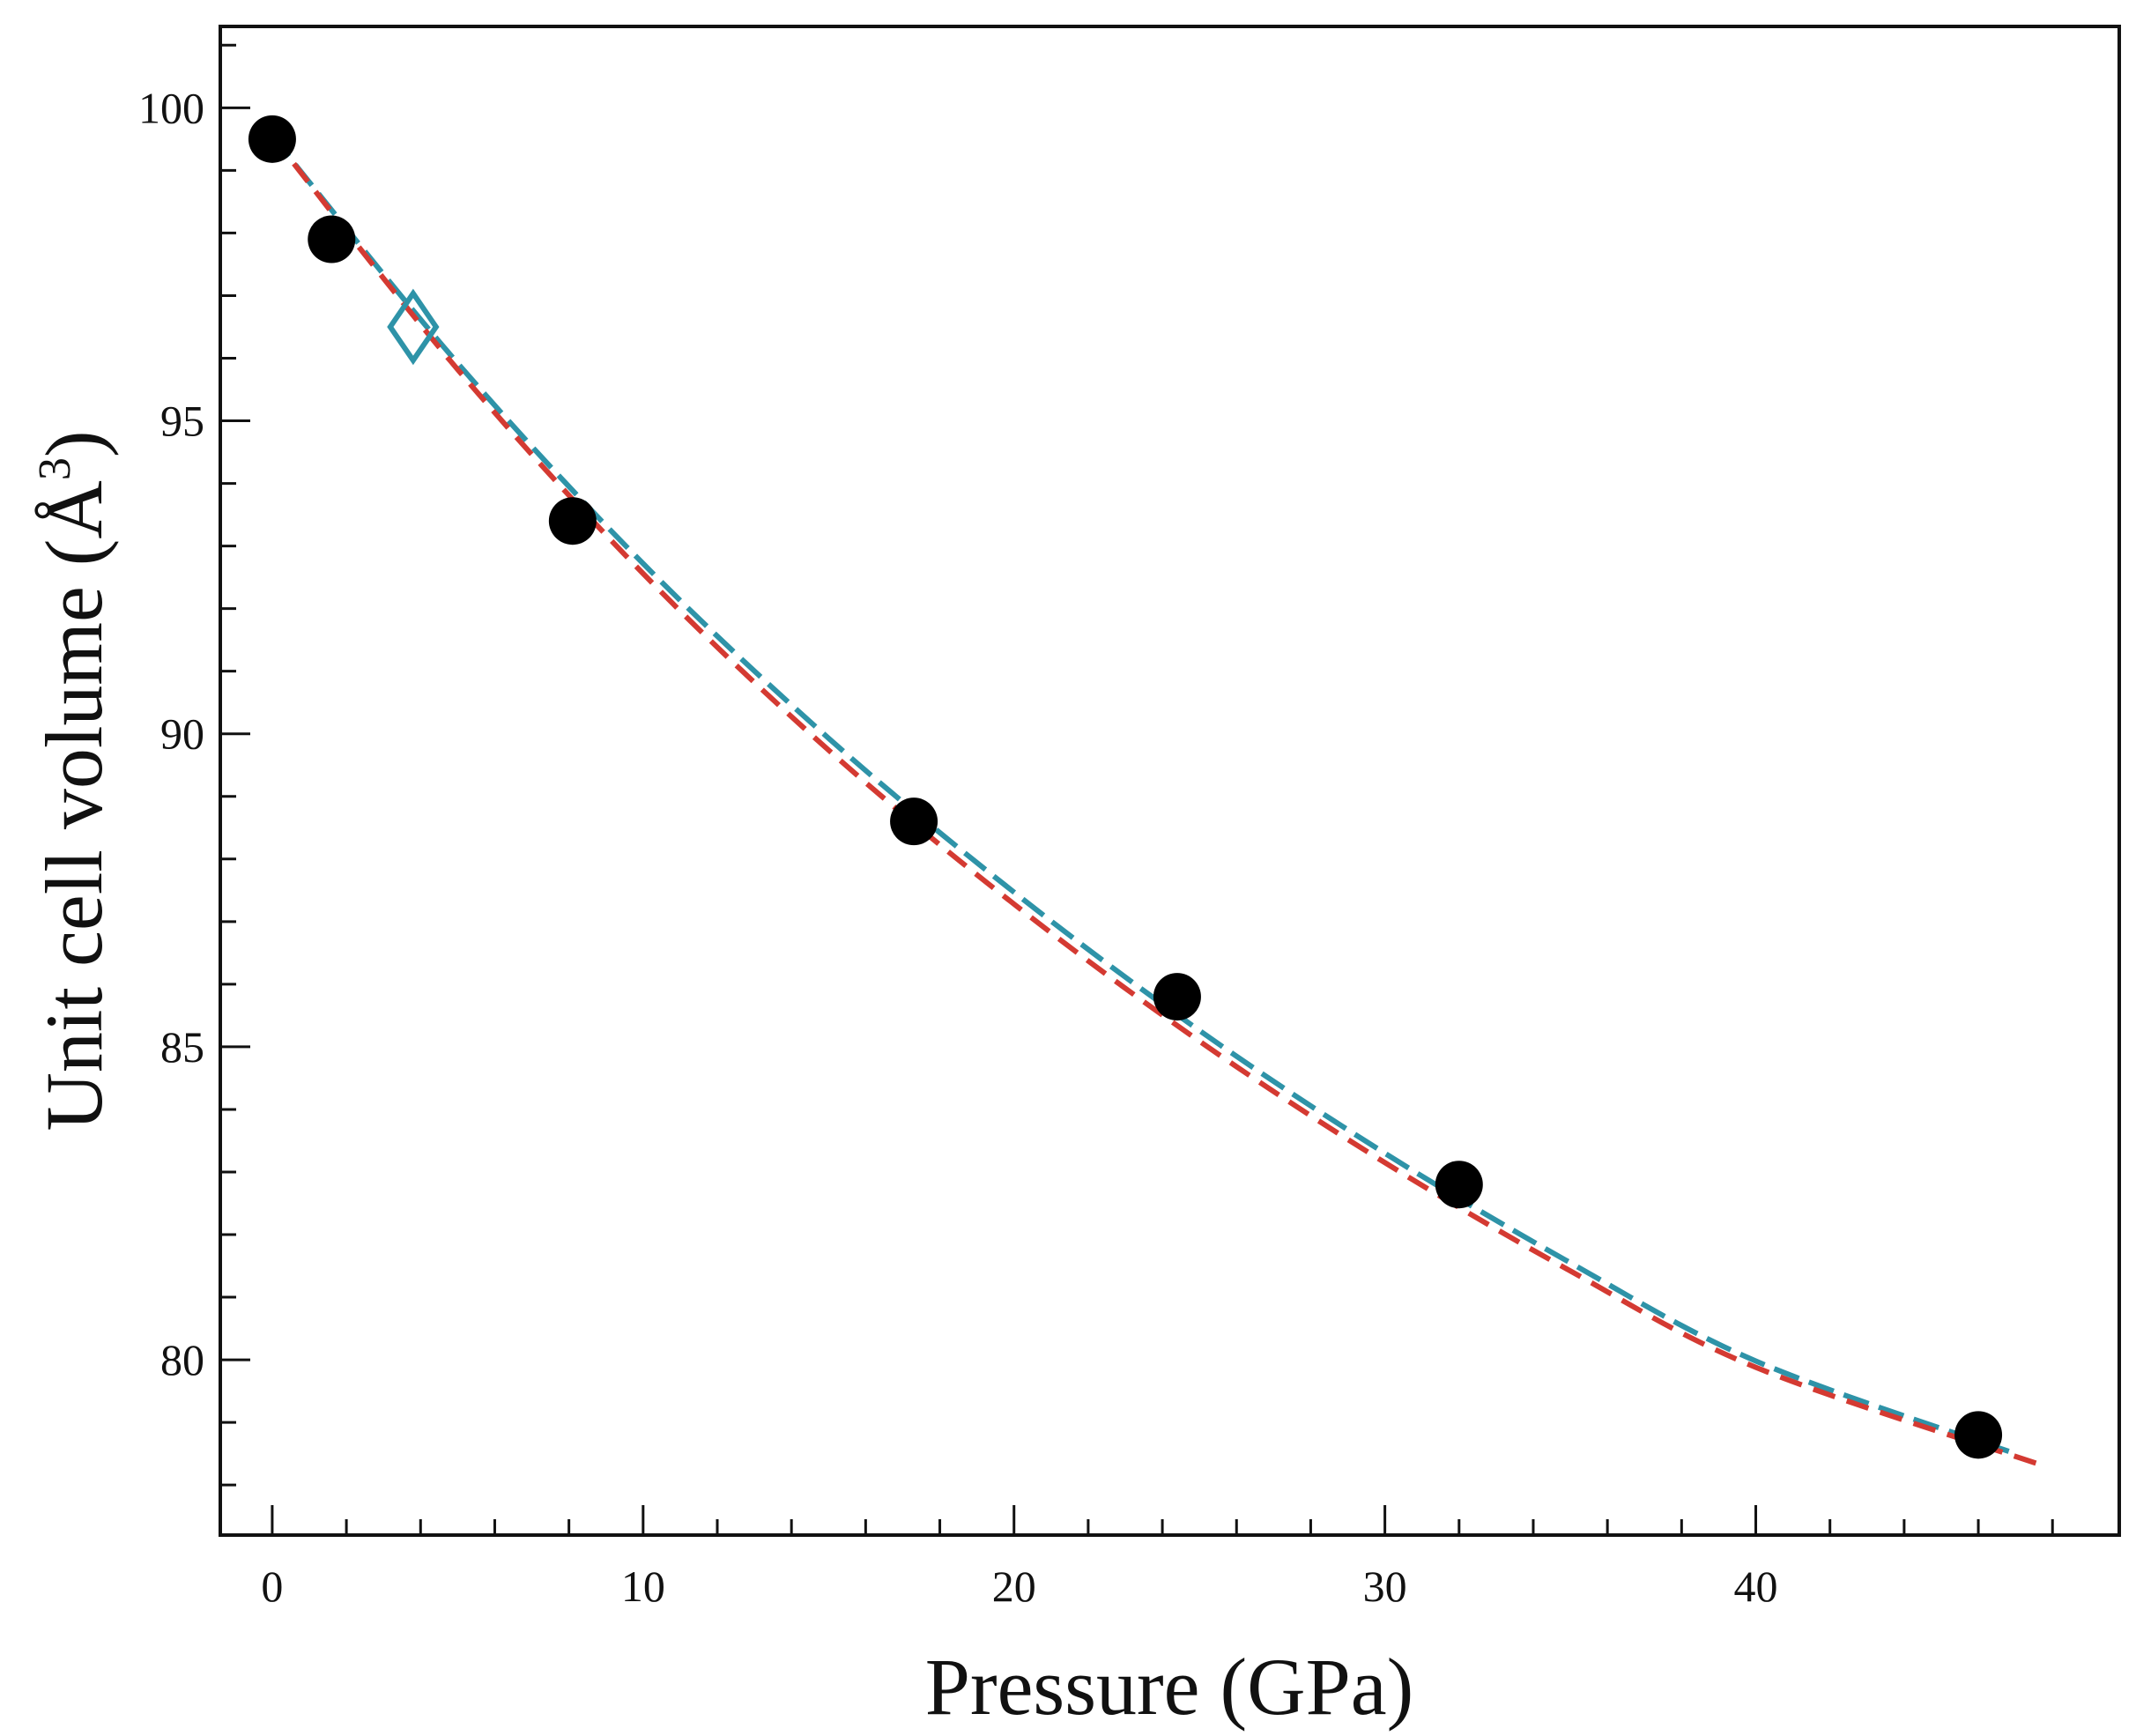 This screenshot has height=1736, width=2136. What do you see at coordinates (171, 107) in the screenshot?
I see `y-tick-label: 100` at bounding box center [171, 107].